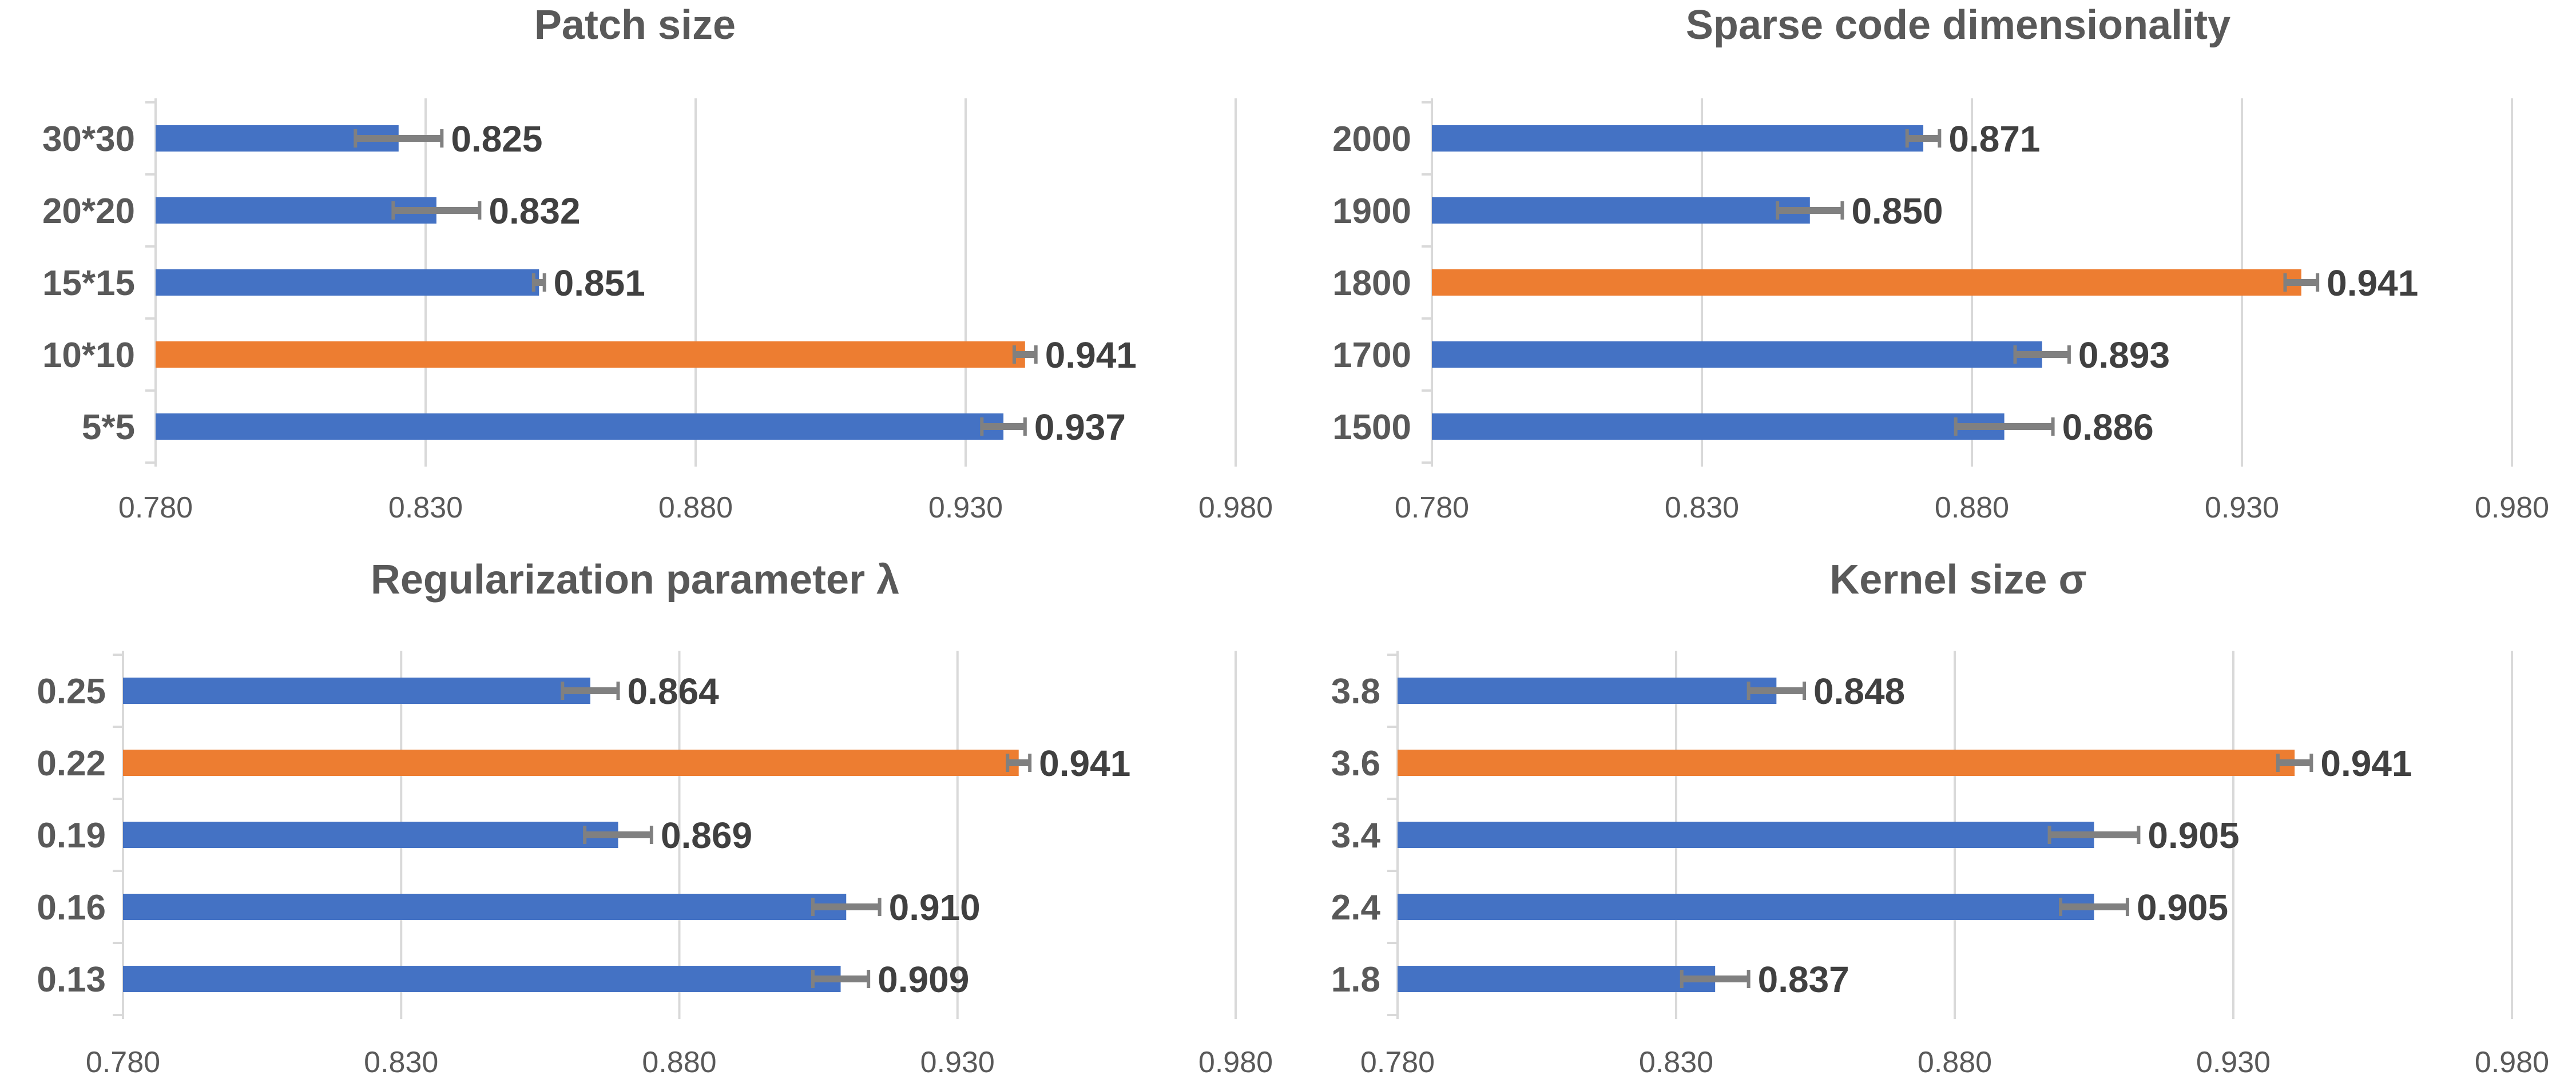 Image resolution: width=2576 pixels, height=1087 pixels. What do you see at coordinates (1371, 355) in the screenshot?
I see `category-label: 1700` at bounding box center [1371, 355].